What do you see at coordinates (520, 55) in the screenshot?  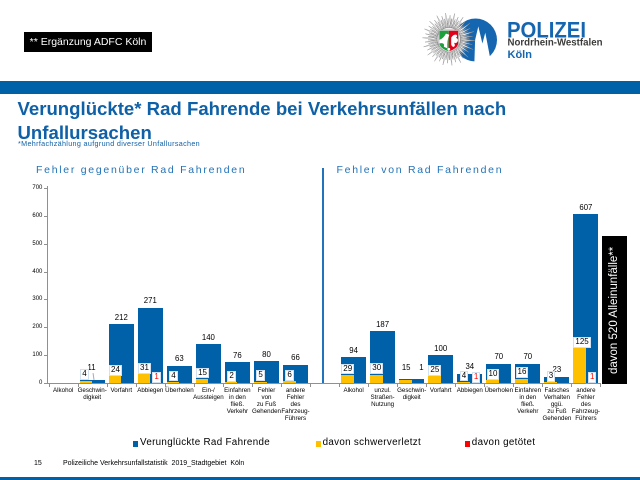 I see `svg-text: Köln` at bounding box center [520, 55].